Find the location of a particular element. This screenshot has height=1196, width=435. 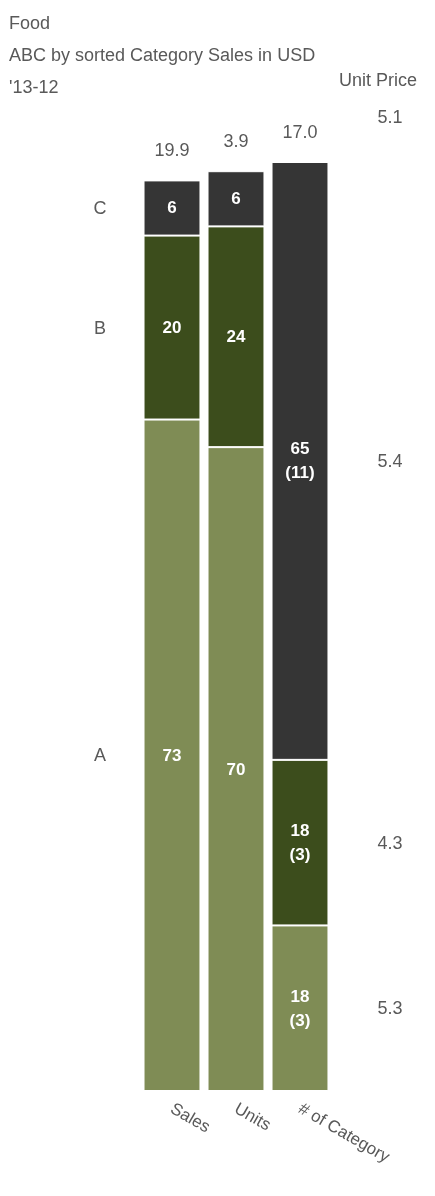

text: B is located at coordinates (100, 327).